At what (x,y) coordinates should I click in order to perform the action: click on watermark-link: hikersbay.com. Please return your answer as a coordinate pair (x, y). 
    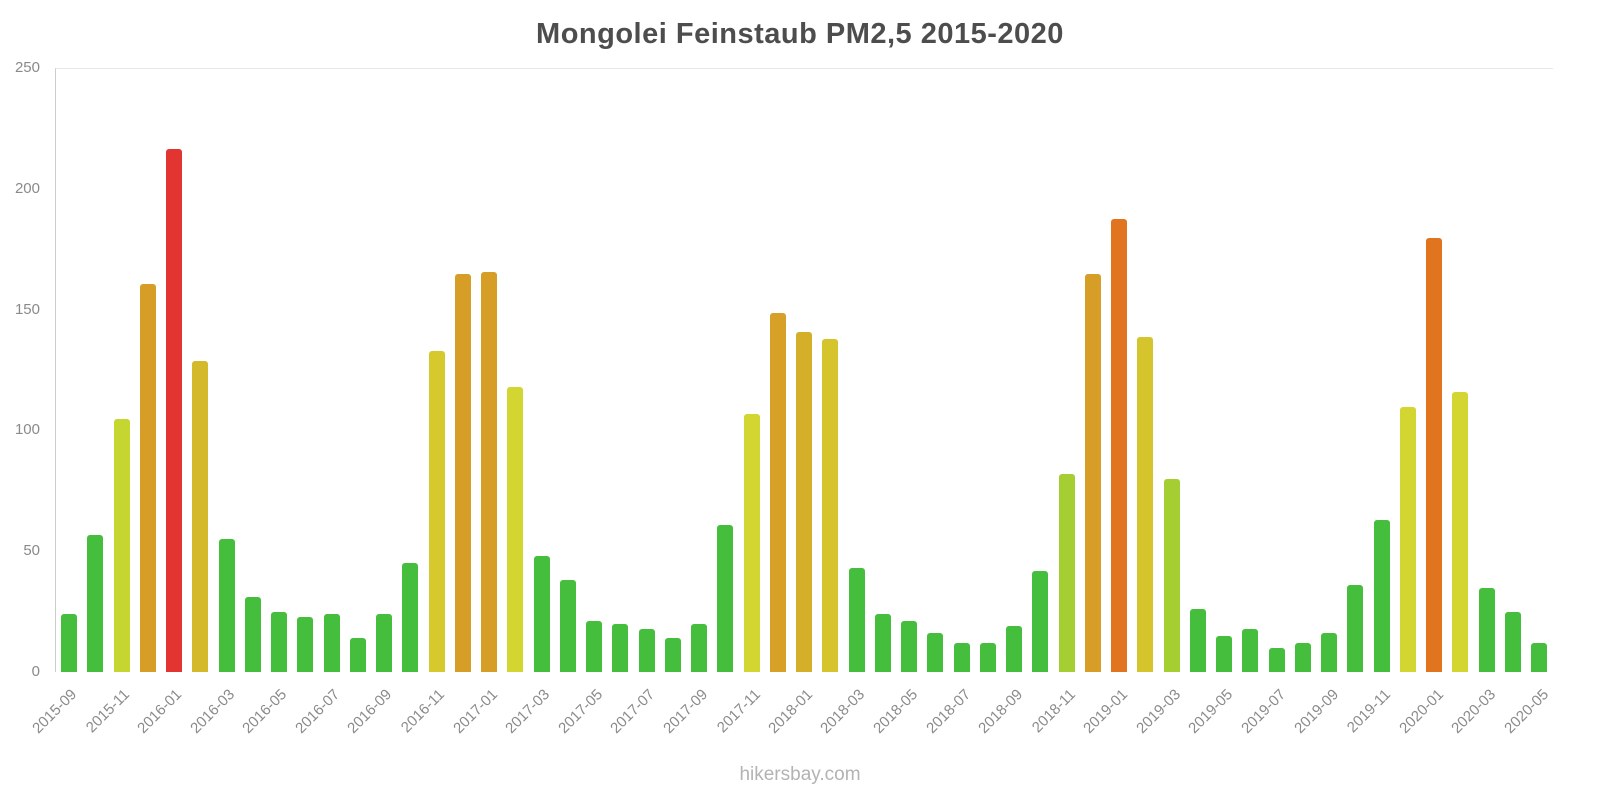
    Looking at the image, I should click on (800, 774).